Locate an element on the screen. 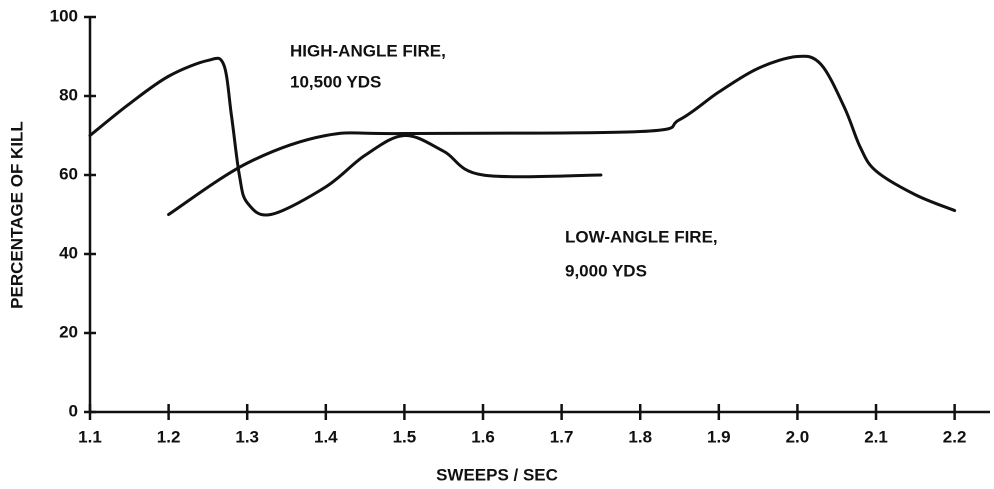 The image size is (994, 489). x-tick-label: 1.4 is located at coordinates (326, 436).